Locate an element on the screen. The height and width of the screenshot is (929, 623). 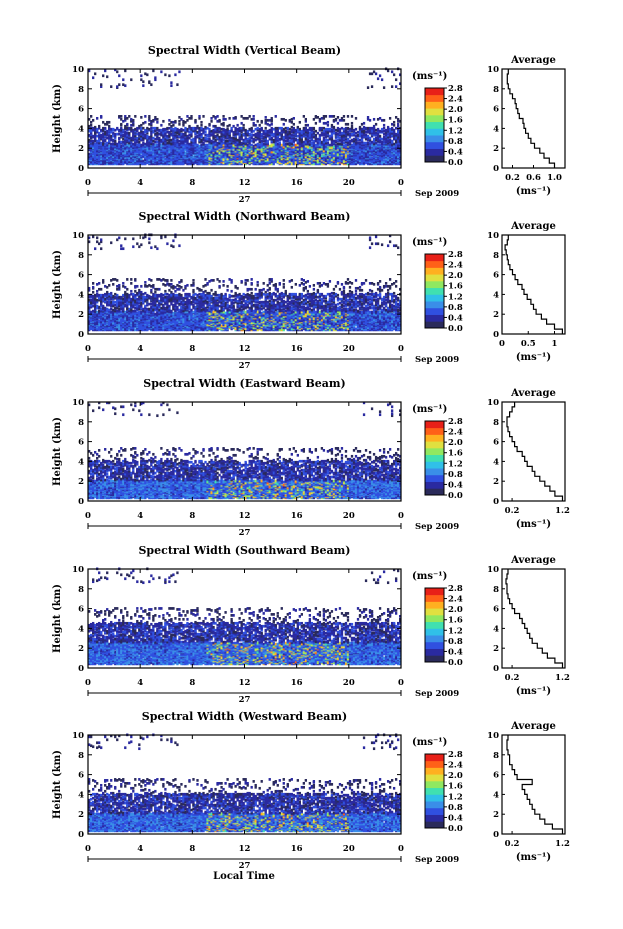
colorbar-segment is located at coordinates (434, 132).